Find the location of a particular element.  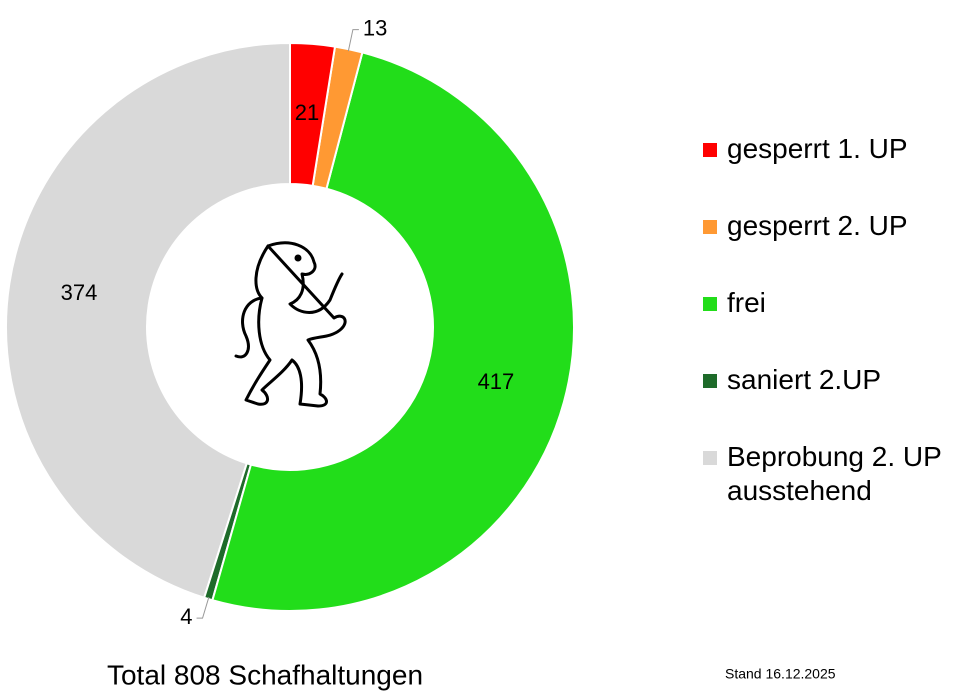

legend-item: Beprobung 2. UP ausstehend is located at coordinates (838, 478).